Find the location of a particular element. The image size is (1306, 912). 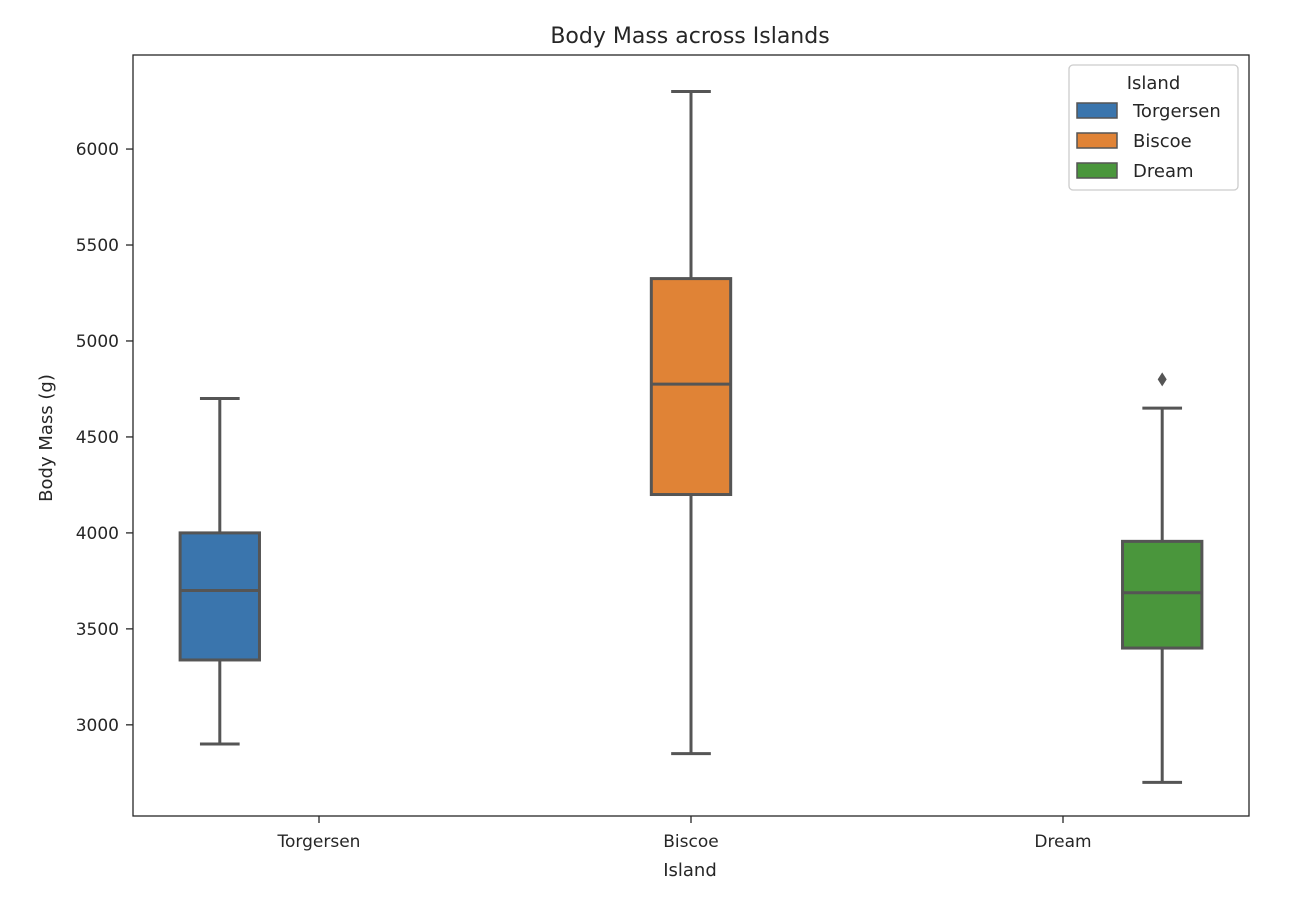

x-tick-label: Biscoe is located at coordinates (690, 842).